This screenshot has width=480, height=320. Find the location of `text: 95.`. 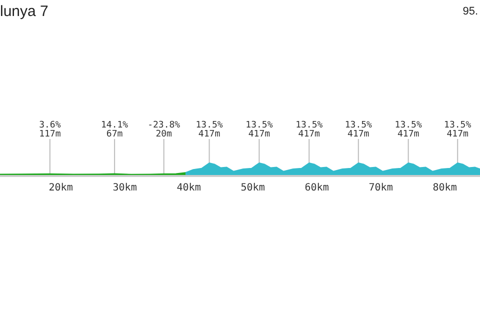

text: 95. is located at coordinates (470, 12).